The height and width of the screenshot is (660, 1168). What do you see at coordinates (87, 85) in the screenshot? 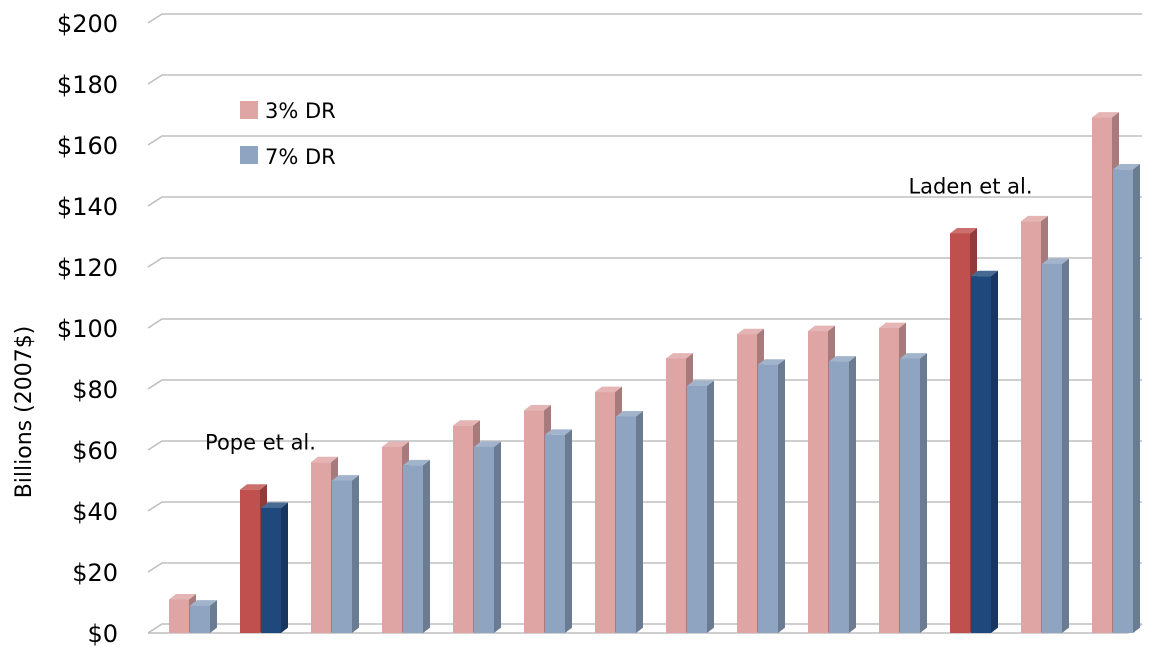
I see `y-tick-label: $180` at bounding box center [87, 85].